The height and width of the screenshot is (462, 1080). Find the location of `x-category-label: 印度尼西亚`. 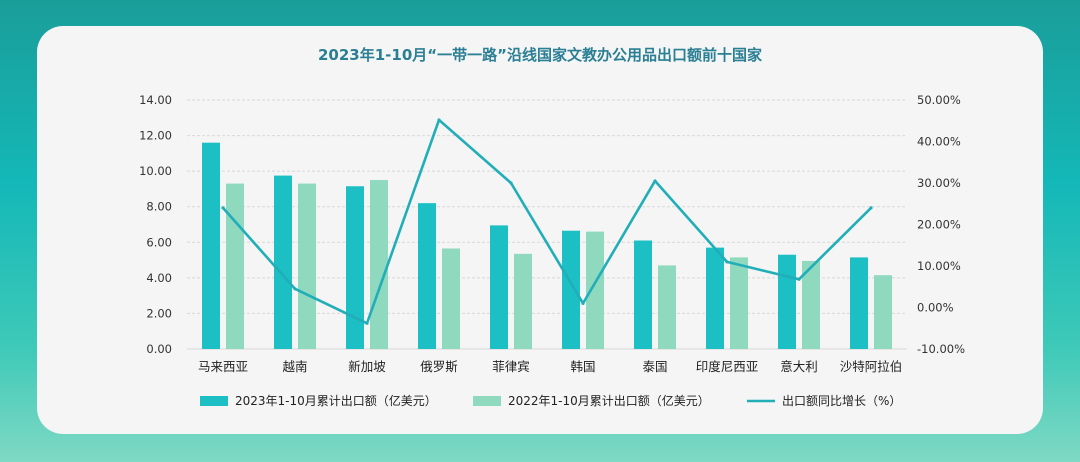

x-category-label: 印度尼西亚 is located at coordinates (727, 366).